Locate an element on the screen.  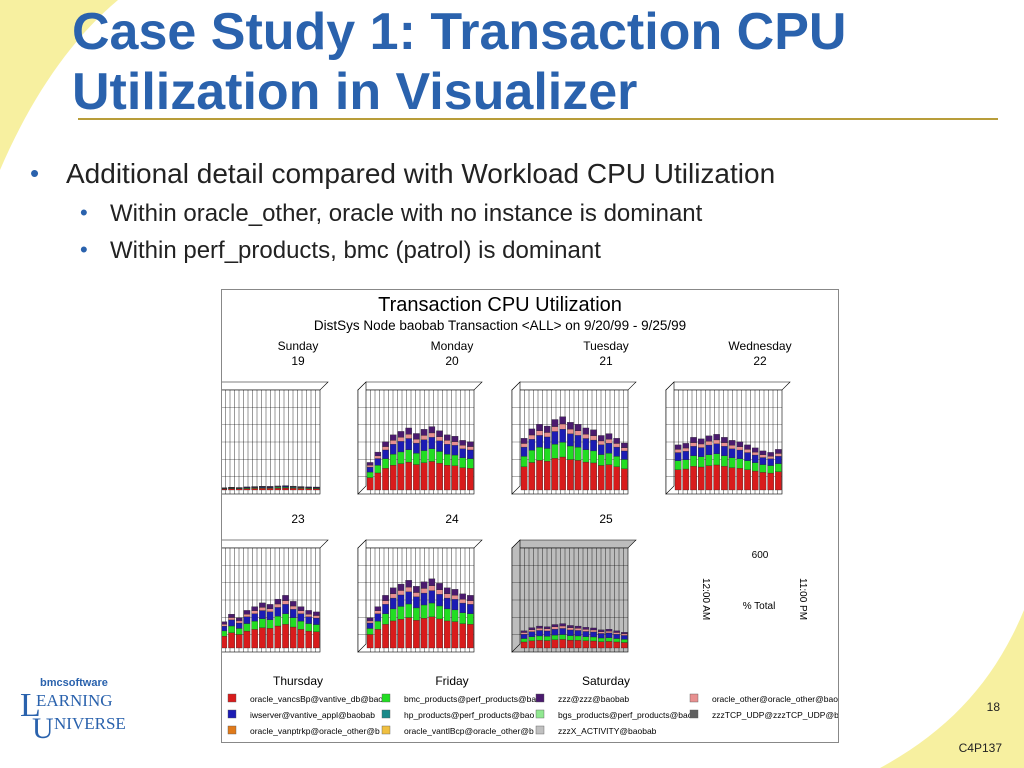
title-line-1: Case Study 1: Transaction CPU is located at coordinates (459, 32).